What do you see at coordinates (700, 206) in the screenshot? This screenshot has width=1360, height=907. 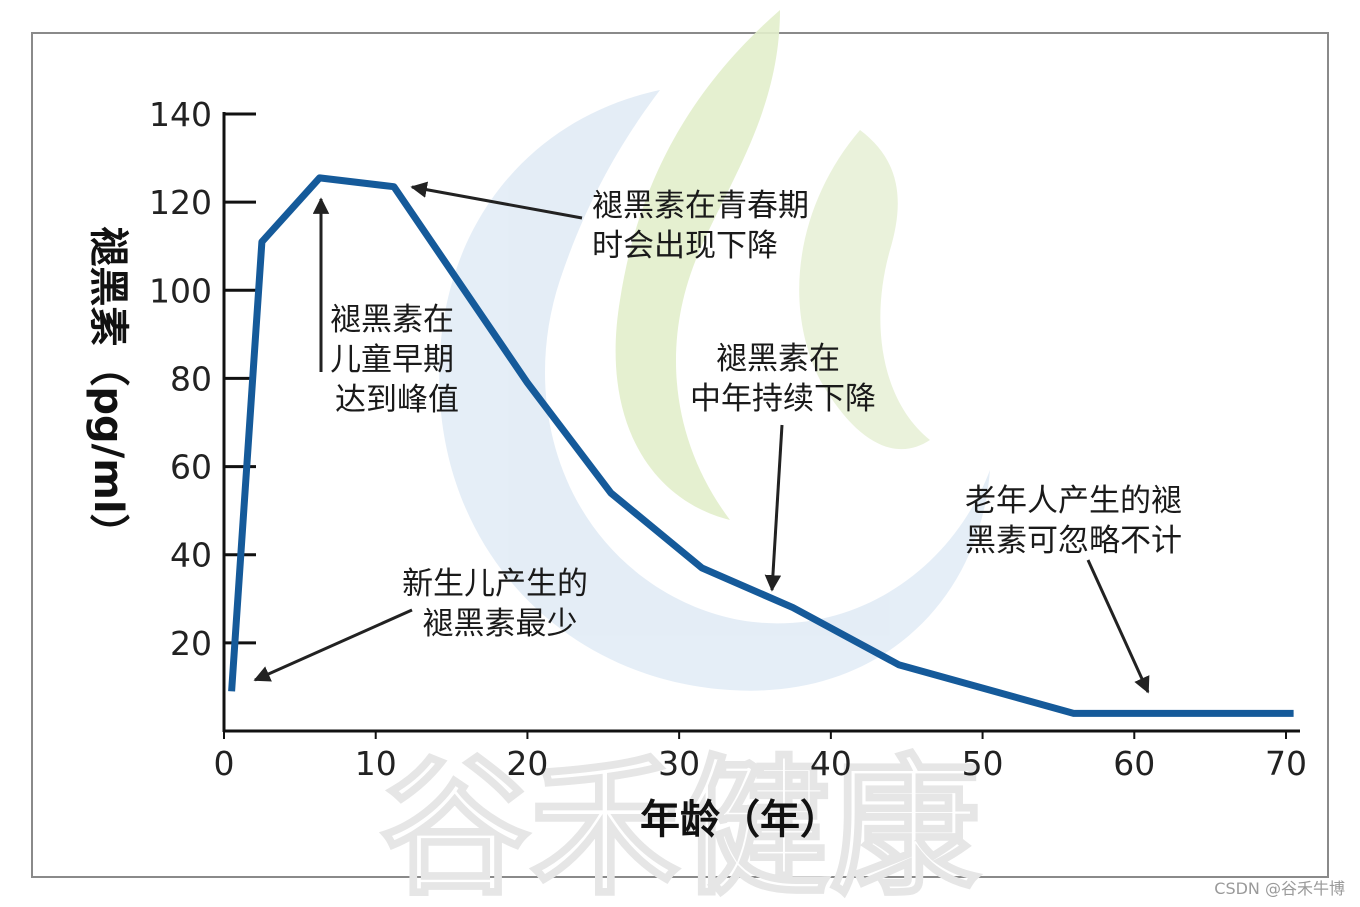 I see `annotation-line: 褪黑素在青春期` at bounding box center [700, 206].